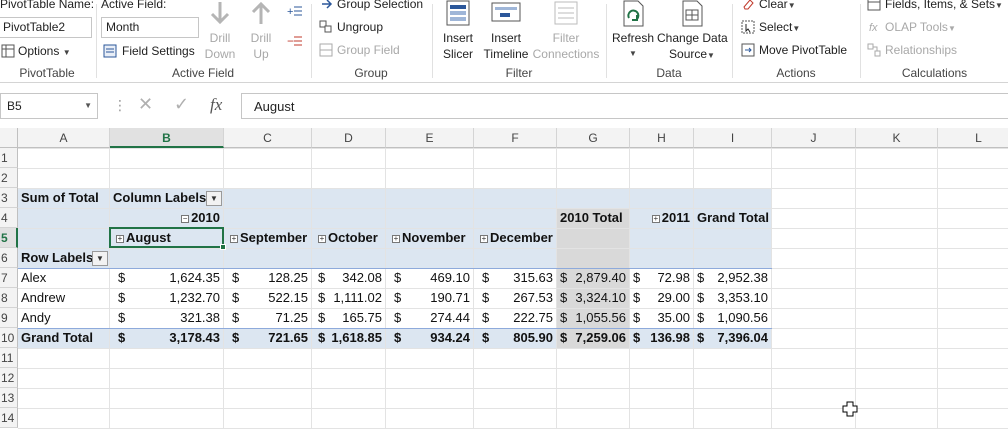 The width and height of the screenshot is (1008, 440). I want to click on year-2011-cell: $72.98, so click(661, 278).